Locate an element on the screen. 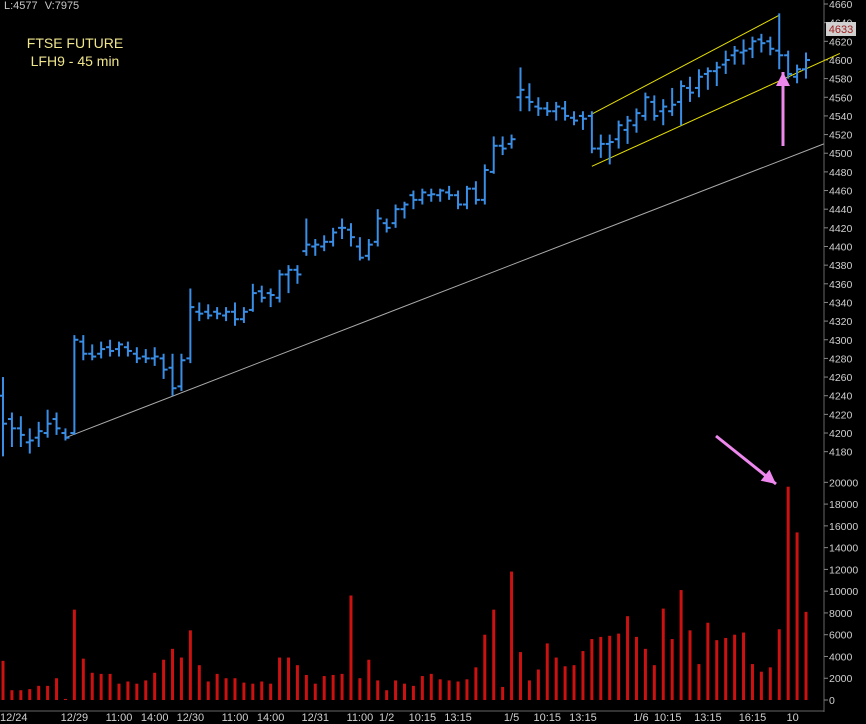 The width and height of the screenshot is (866, 724). volume-tick-label: 20000 is located at coordinates (843, 483).